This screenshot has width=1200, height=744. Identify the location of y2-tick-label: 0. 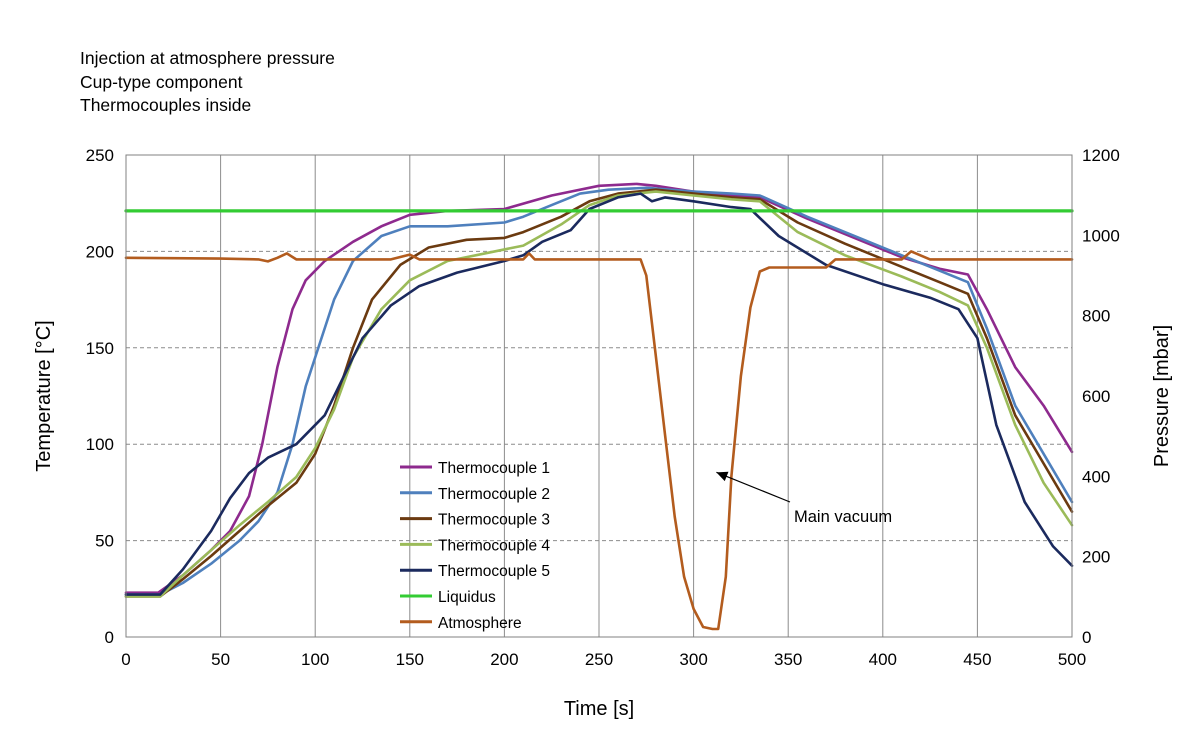
(1086, 637).